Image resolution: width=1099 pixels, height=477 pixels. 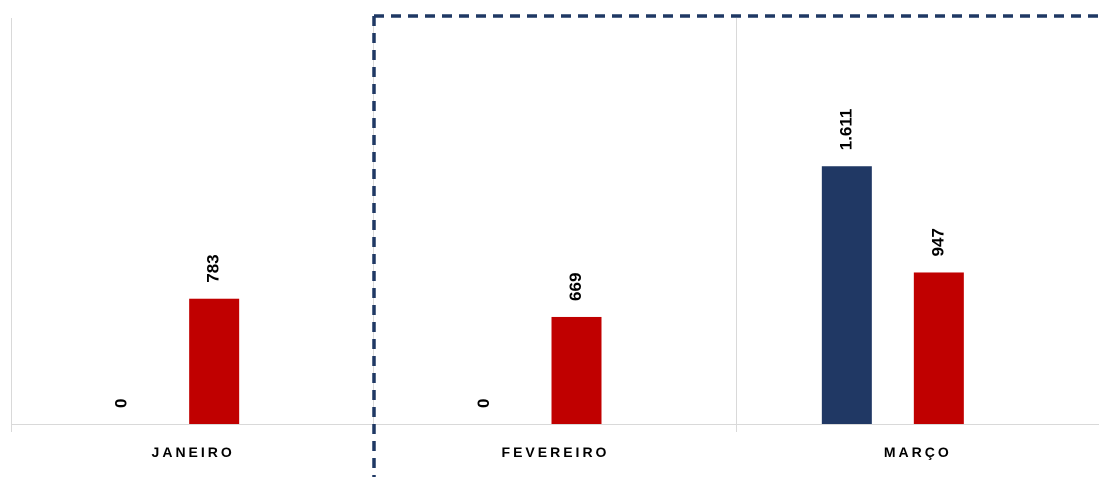 I want to click on category-tick-label: JANEIRO, so click(x=193, y=452).